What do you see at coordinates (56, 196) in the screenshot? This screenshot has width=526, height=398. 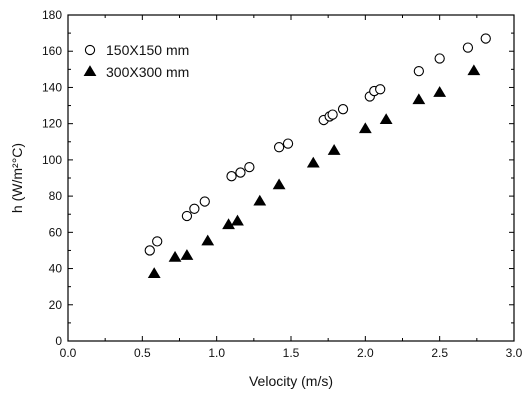 I see `y-tick-label: 80` at bounding box center [56, 196].